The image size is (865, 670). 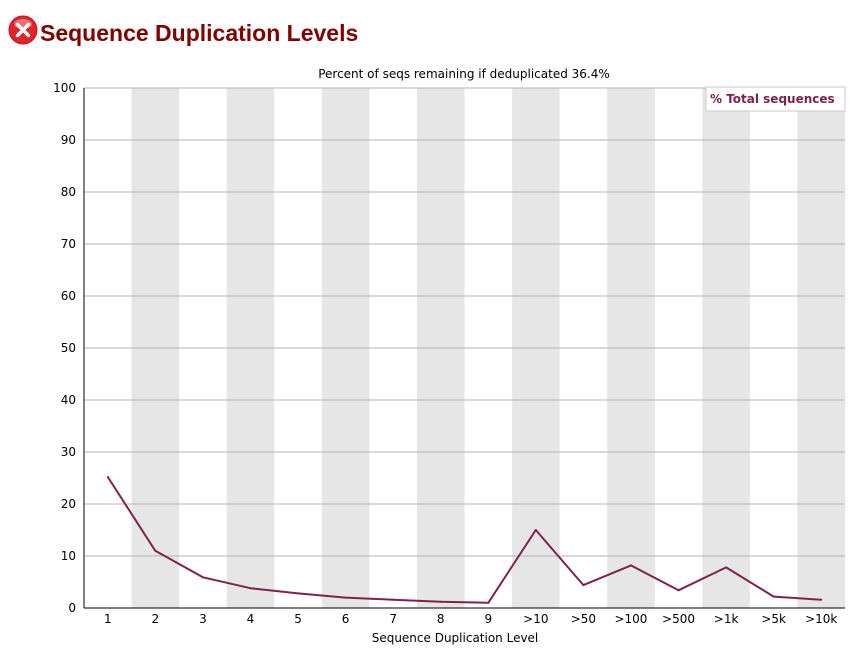 I want to click on legend: % Total sequences, so click(x=775, y=99).